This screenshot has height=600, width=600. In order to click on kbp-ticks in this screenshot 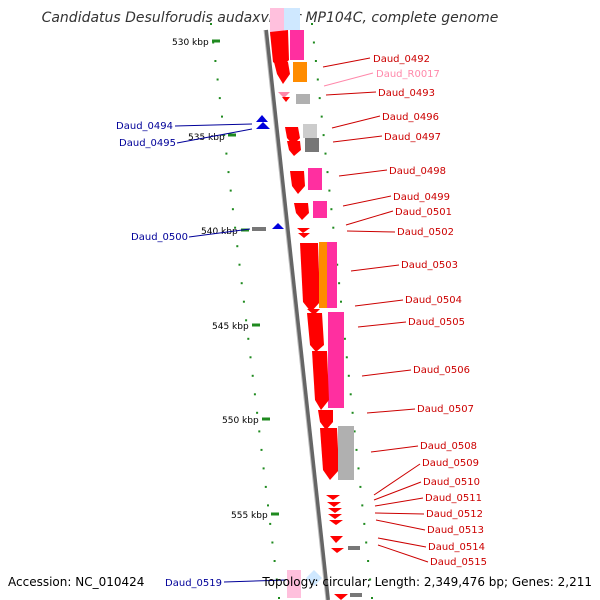, I will do `click(245, 277)`.